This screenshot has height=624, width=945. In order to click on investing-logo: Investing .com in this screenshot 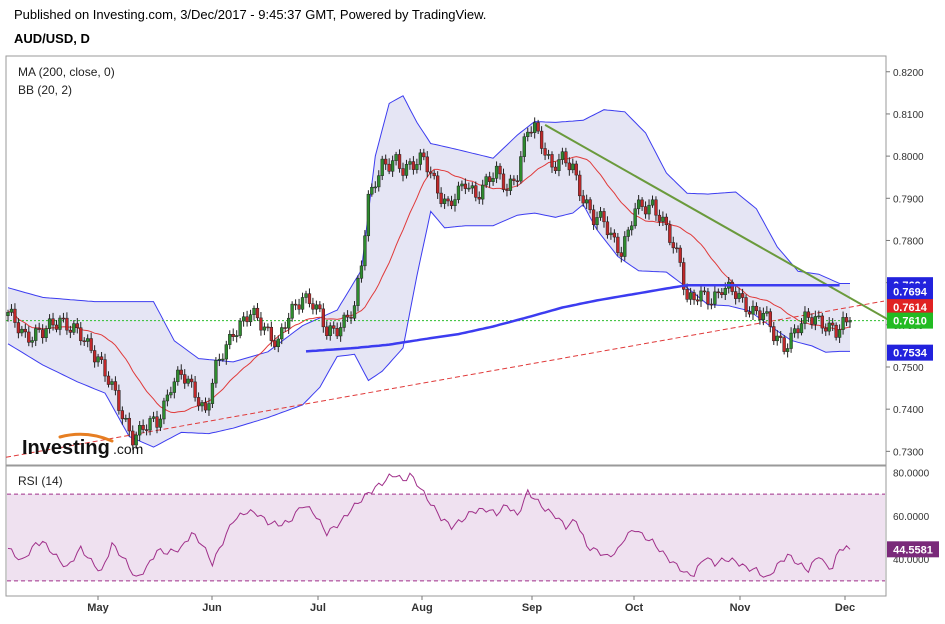, I will do `click(82, 445)`.